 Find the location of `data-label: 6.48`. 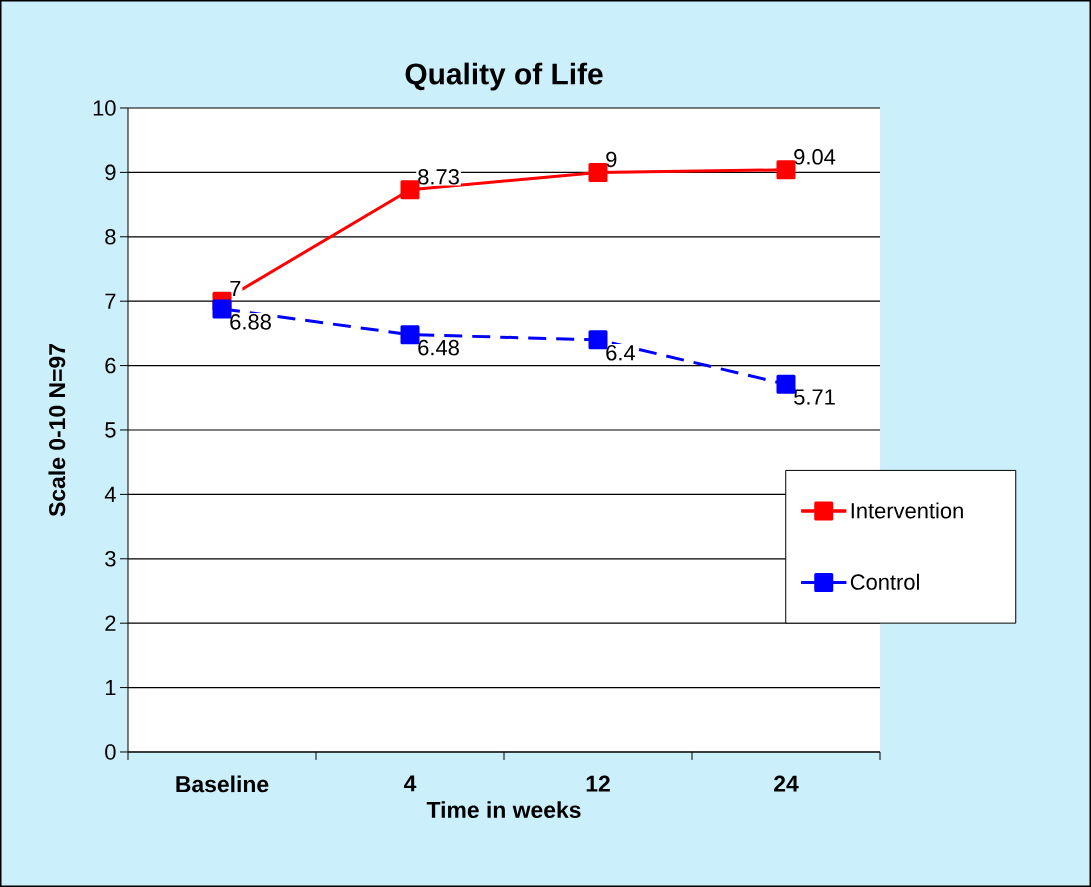

data-label: 6.48 is located at coordinates (438, 347).